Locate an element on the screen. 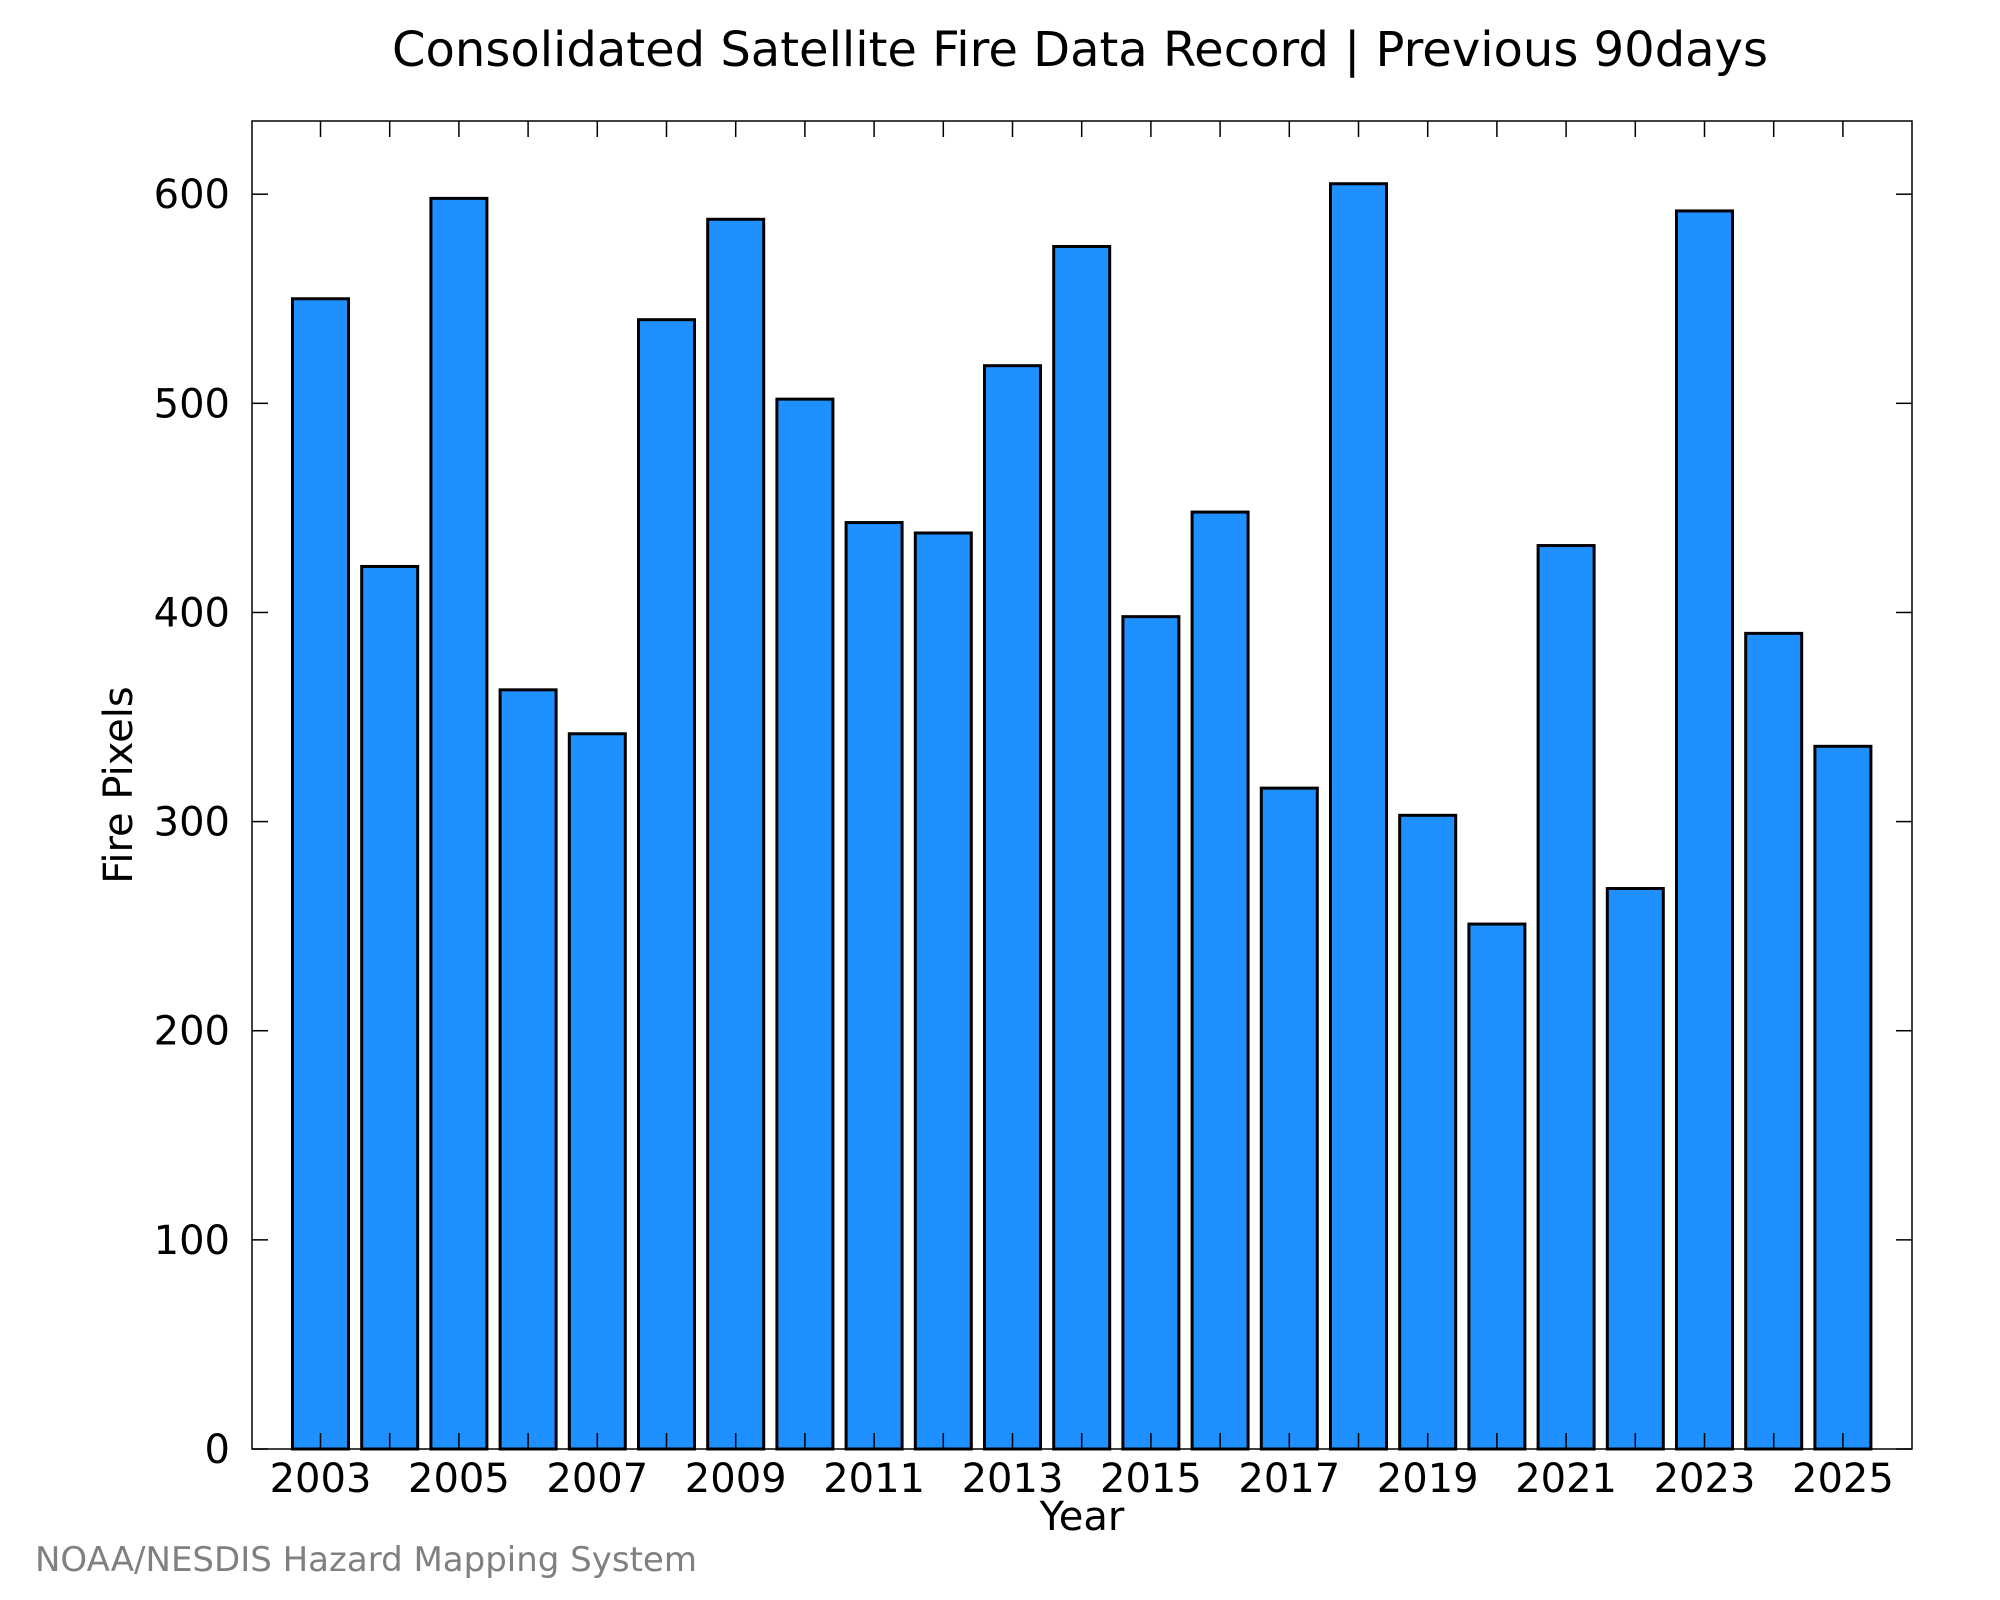 The height and width of the screenshot is (1600, 2000). bar-2025 is located at coordinates (1843, 1097).